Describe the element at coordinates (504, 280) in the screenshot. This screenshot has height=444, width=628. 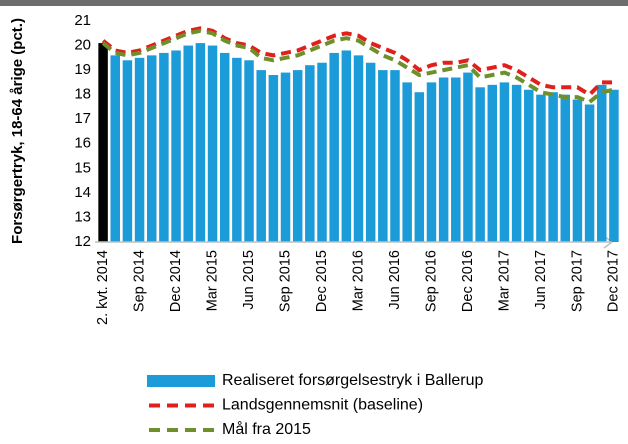
I see `x-tick-label: Mar 2017` at that location.